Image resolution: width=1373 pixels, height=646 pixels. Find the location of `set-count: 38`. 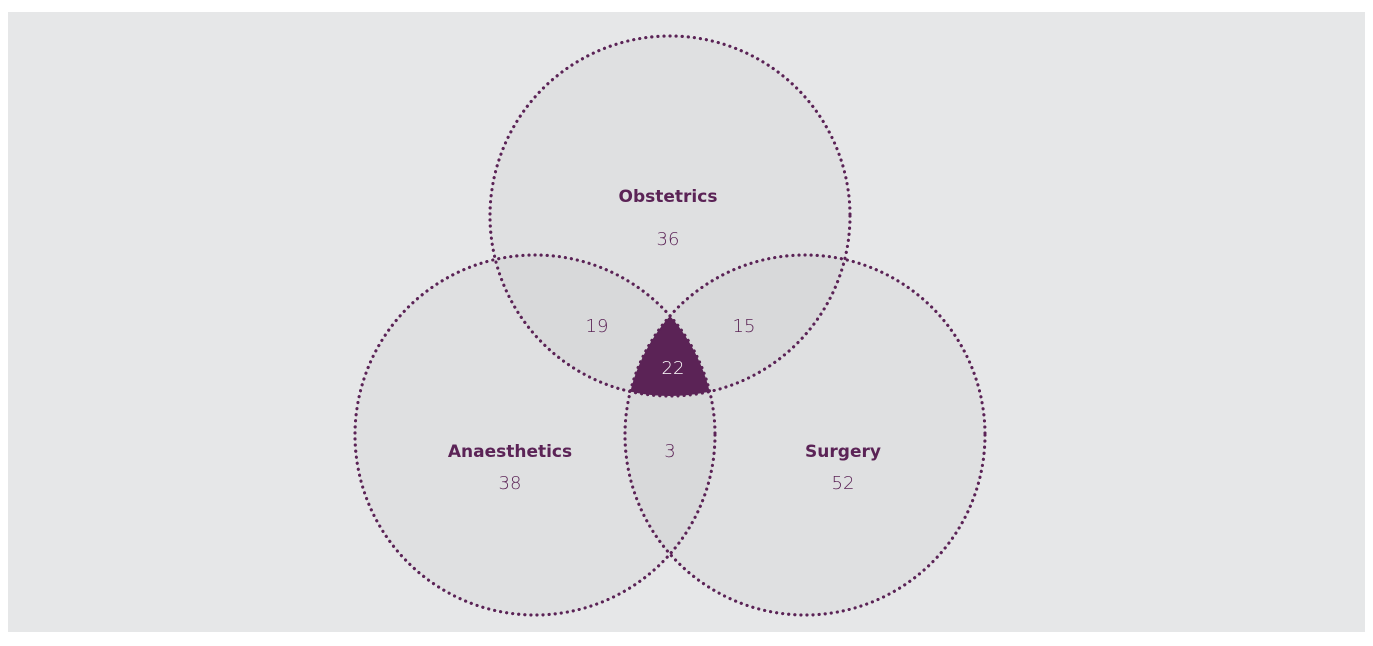

set-count: 38 is located at coordinates (510, 483).